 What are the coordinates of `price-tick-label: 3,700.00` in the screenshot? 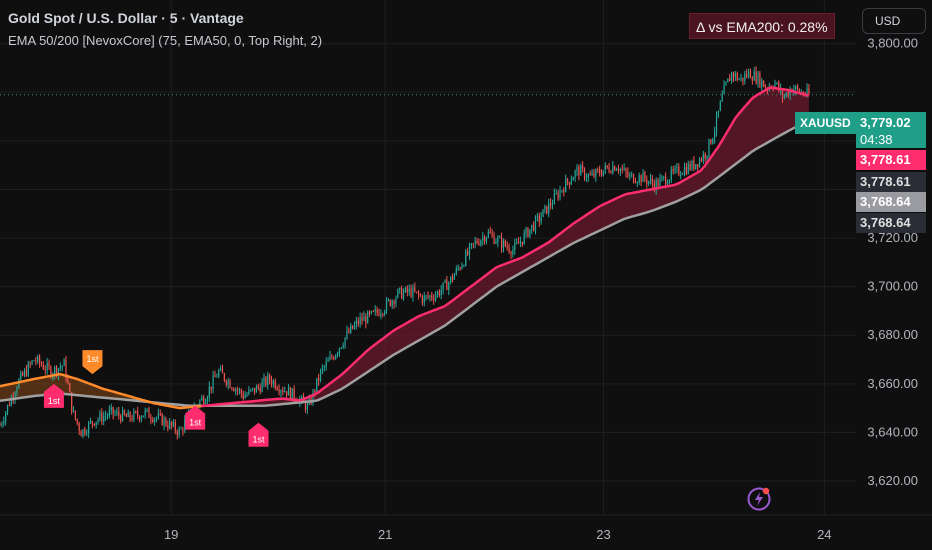 It's located at (892, 286).